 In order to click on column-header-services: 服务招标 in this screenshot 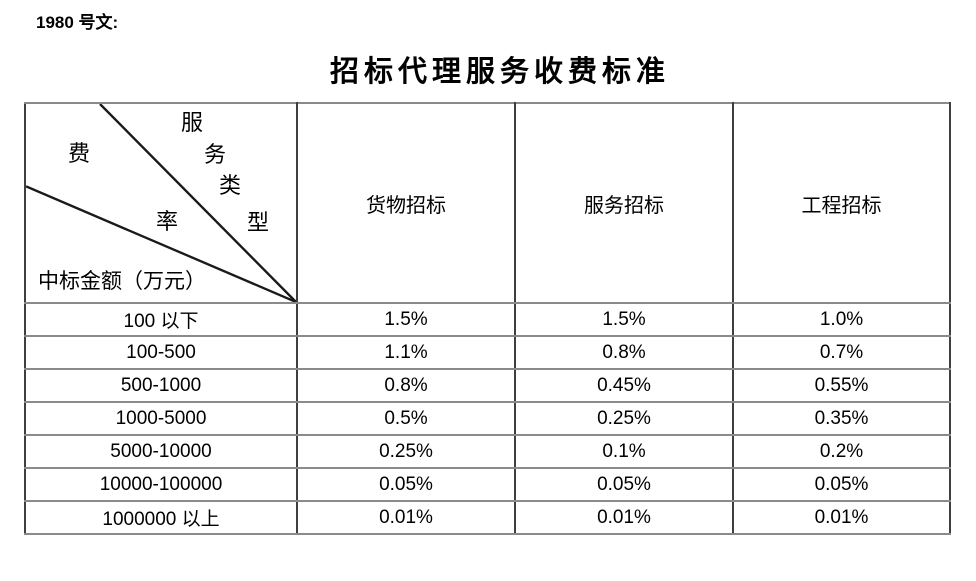, I will do `click(624, 203)`.